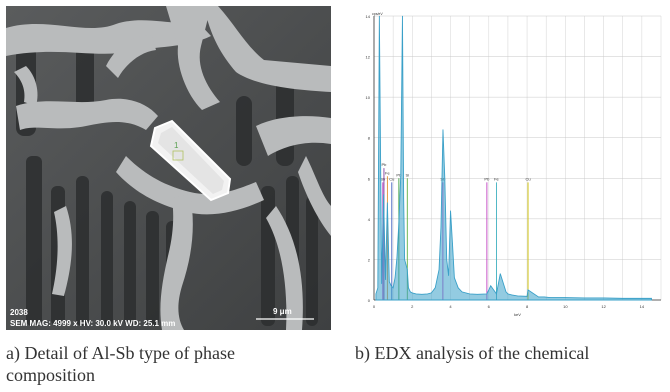 This screenshot has width=670, height=392. I want to click on x-tick-label: 10, so click(565, 306).